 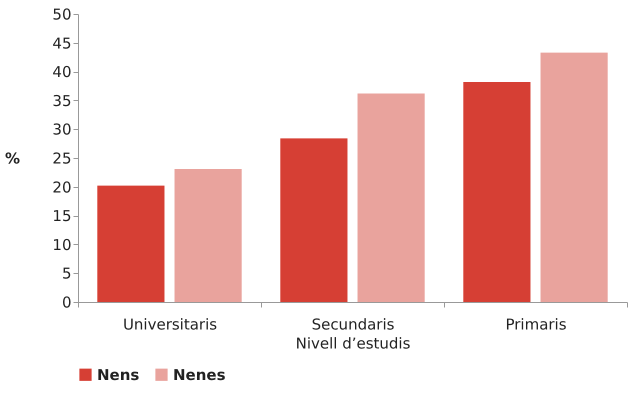 What do you see at coordinates (62, 159) in the screenshot?
I see `y-tick-label: 25` at bounding box center [62, 159].